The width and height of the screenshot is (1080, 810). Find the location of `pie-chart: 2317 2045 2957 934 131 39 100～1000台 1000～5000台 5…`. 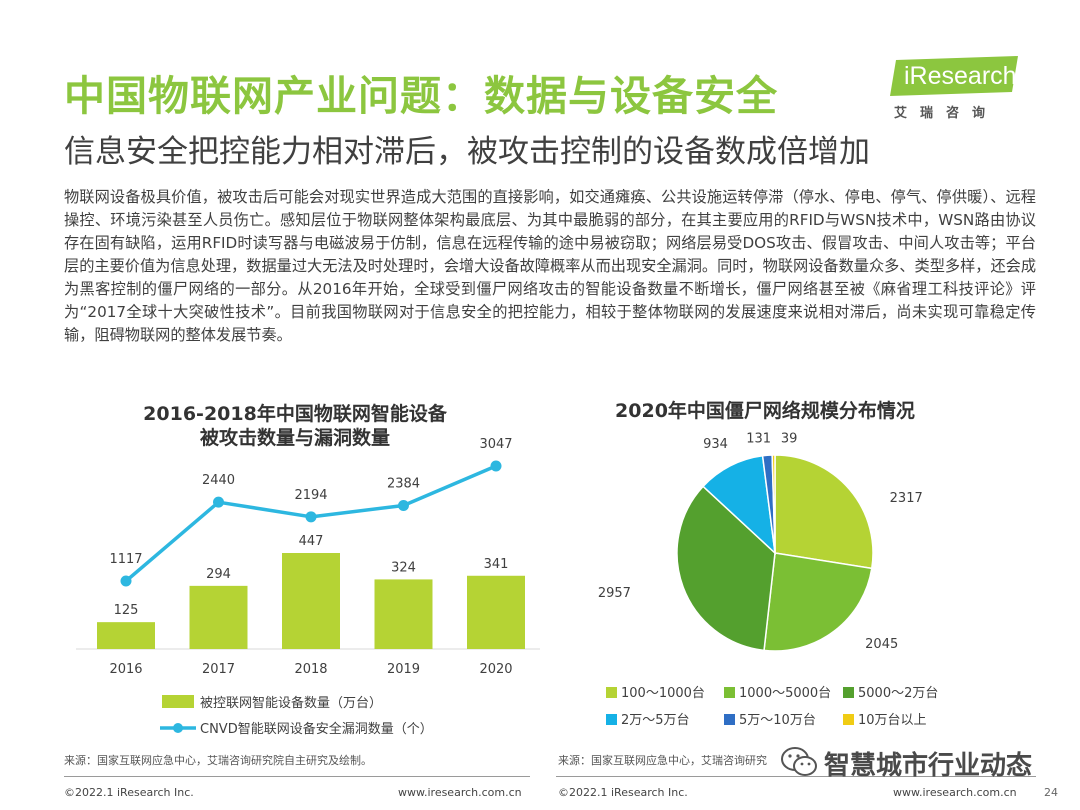

pie-chart: 2317 2045 2957 934 131 39 100～1000台 1000～5000台 5… is located at coordinates (768, 579).